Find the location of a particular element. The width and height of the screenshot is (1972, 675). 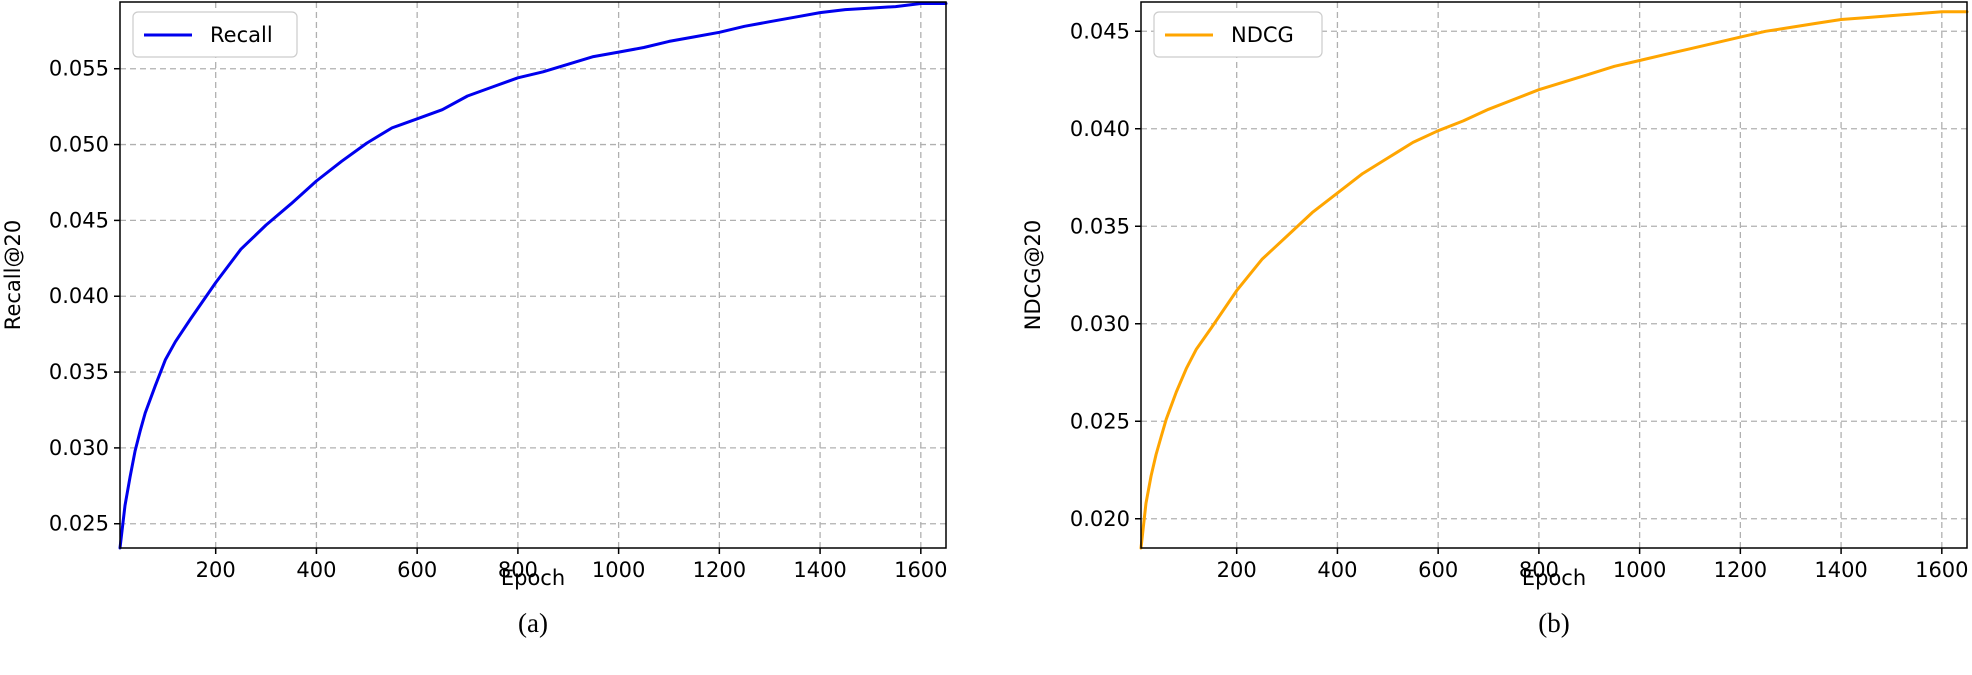

ndcg-caption: (b) is located at coordinates (1553, 623).